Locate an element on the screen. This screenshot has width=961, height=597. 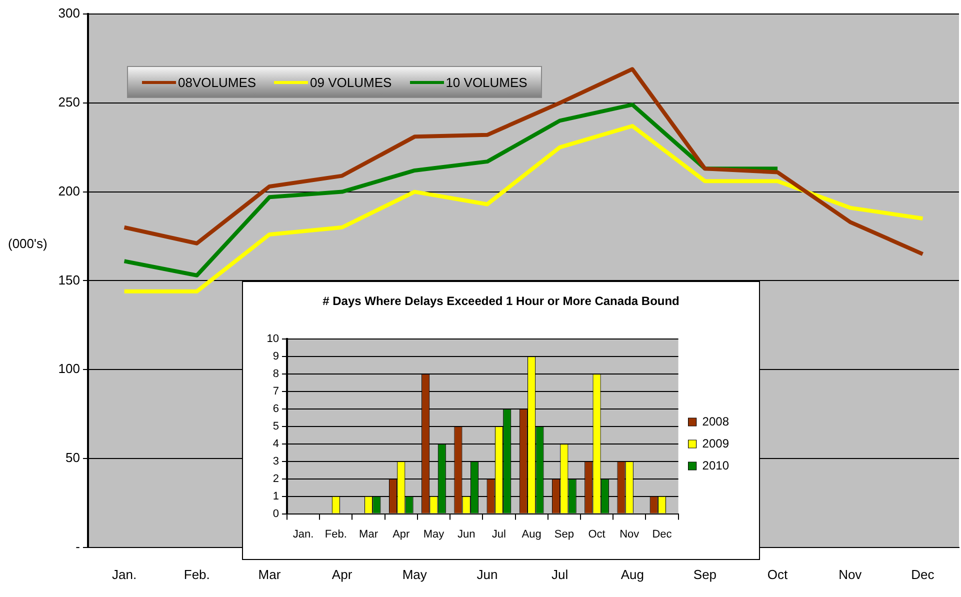
y-tick-label: 1 is located at coordinates (275, 496).